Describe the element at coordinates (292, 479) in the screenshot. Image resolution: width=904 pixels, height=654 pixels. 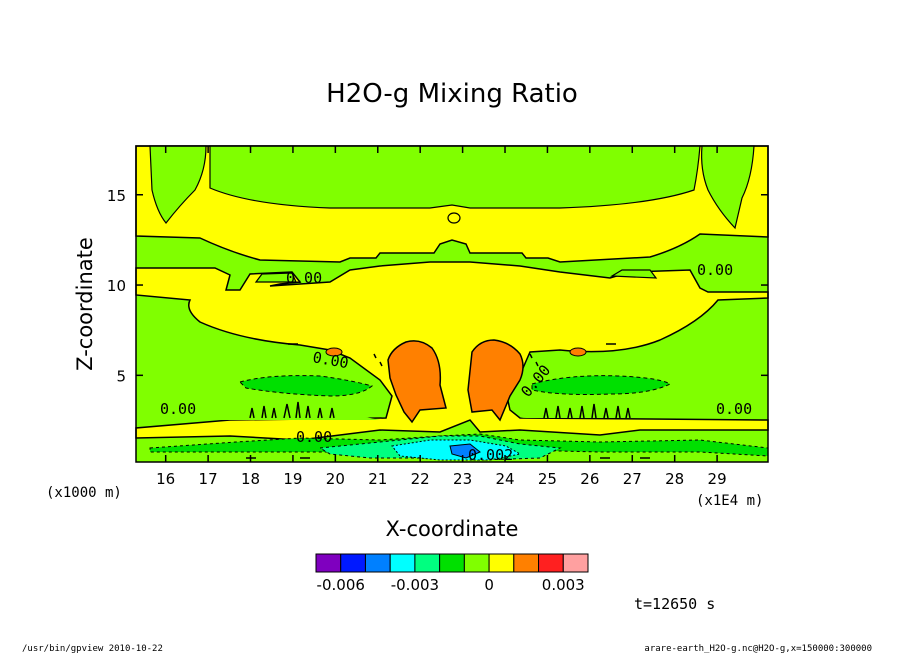
I see `x-tick-label: 19` at that location.